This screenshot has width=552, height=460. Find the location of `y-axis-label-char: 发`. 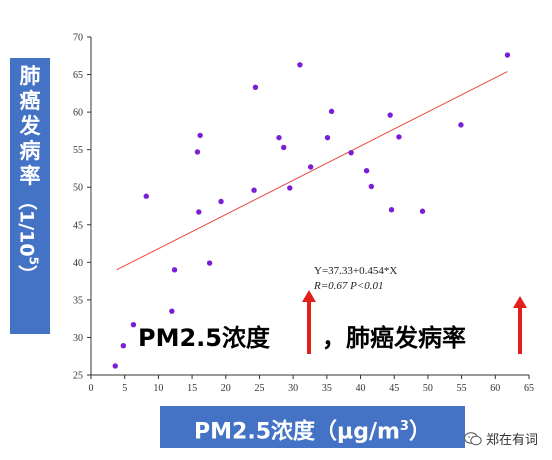

y-axis-label-char: 发 is located at coordinates (30, 126).